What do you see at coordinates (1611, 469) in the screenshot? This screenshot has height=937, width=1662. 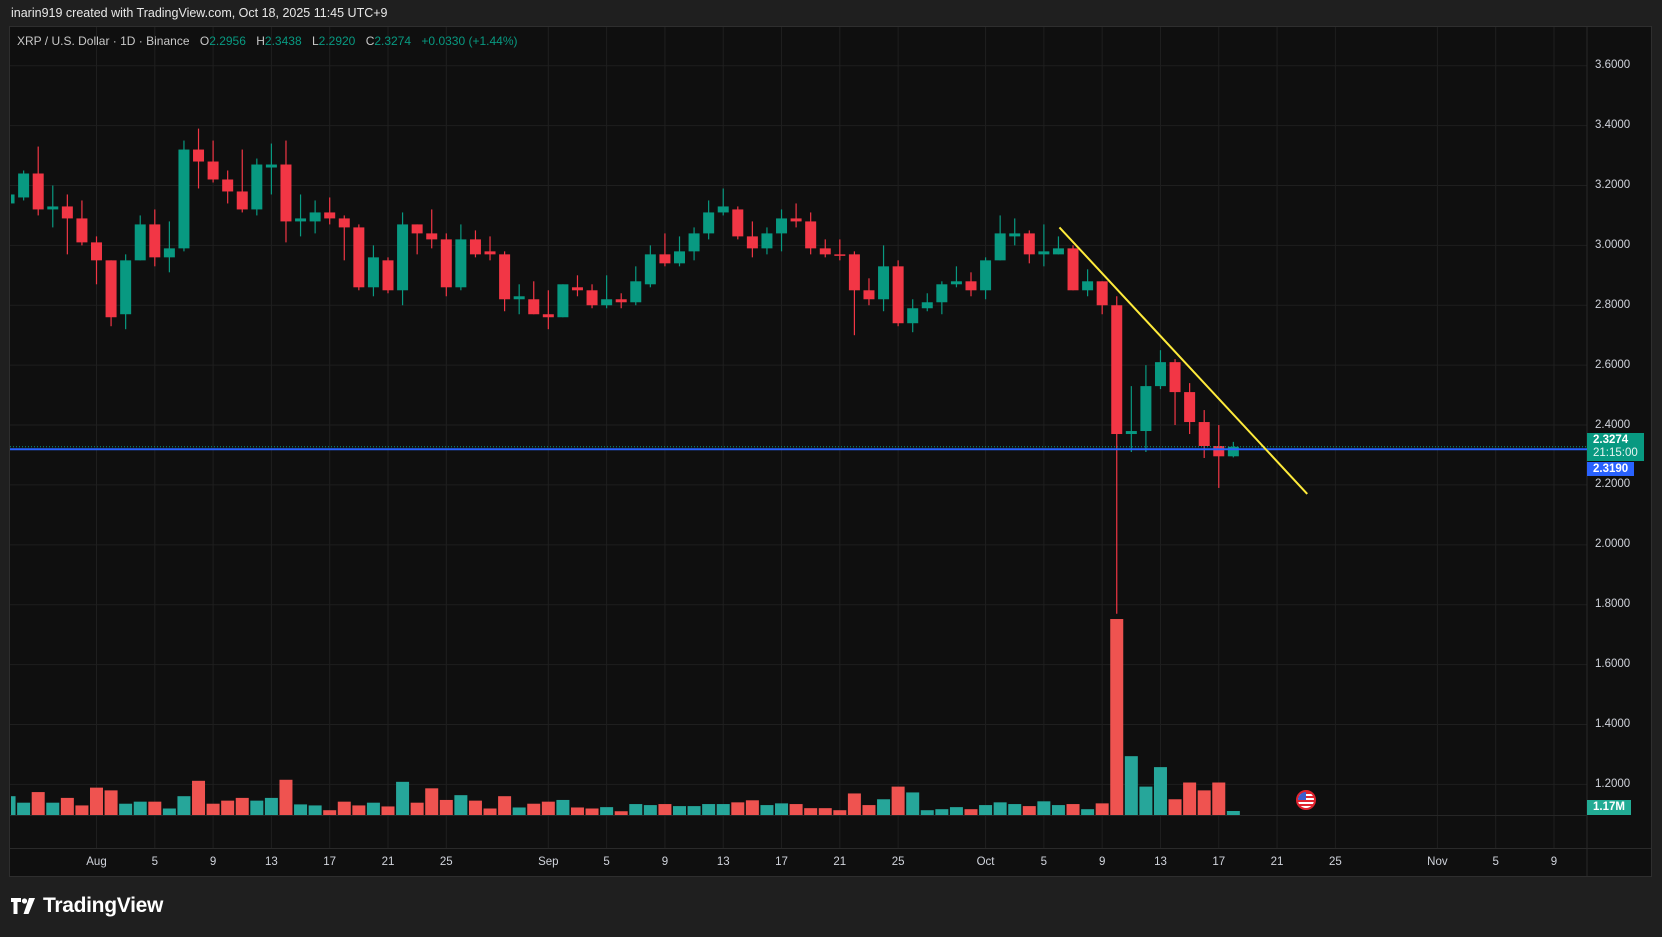 I see `horizontal-line-price-label: 2.3190` at bounding box center [1611, 469].